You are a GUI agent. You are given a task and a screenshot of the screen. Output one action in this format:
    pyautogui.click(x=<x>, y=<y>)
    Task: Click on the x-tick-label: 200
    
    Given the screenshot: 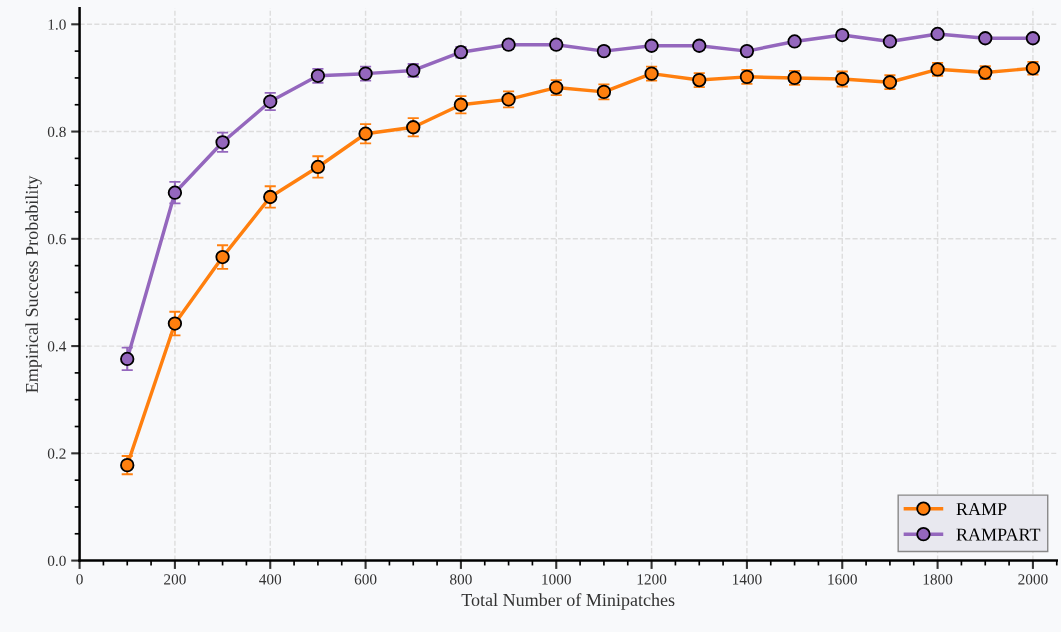 What is the action you would take?
    pyautogui.click(x=175, y=579)
    